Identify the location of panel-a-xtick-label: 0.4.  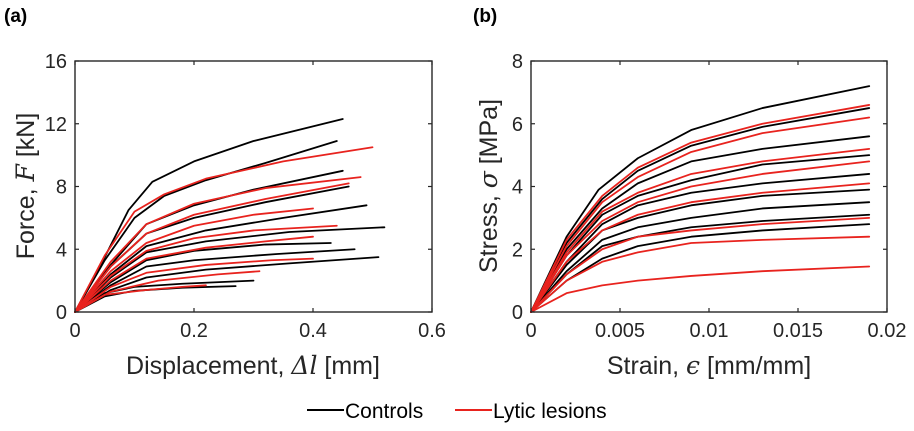
(313, 331).